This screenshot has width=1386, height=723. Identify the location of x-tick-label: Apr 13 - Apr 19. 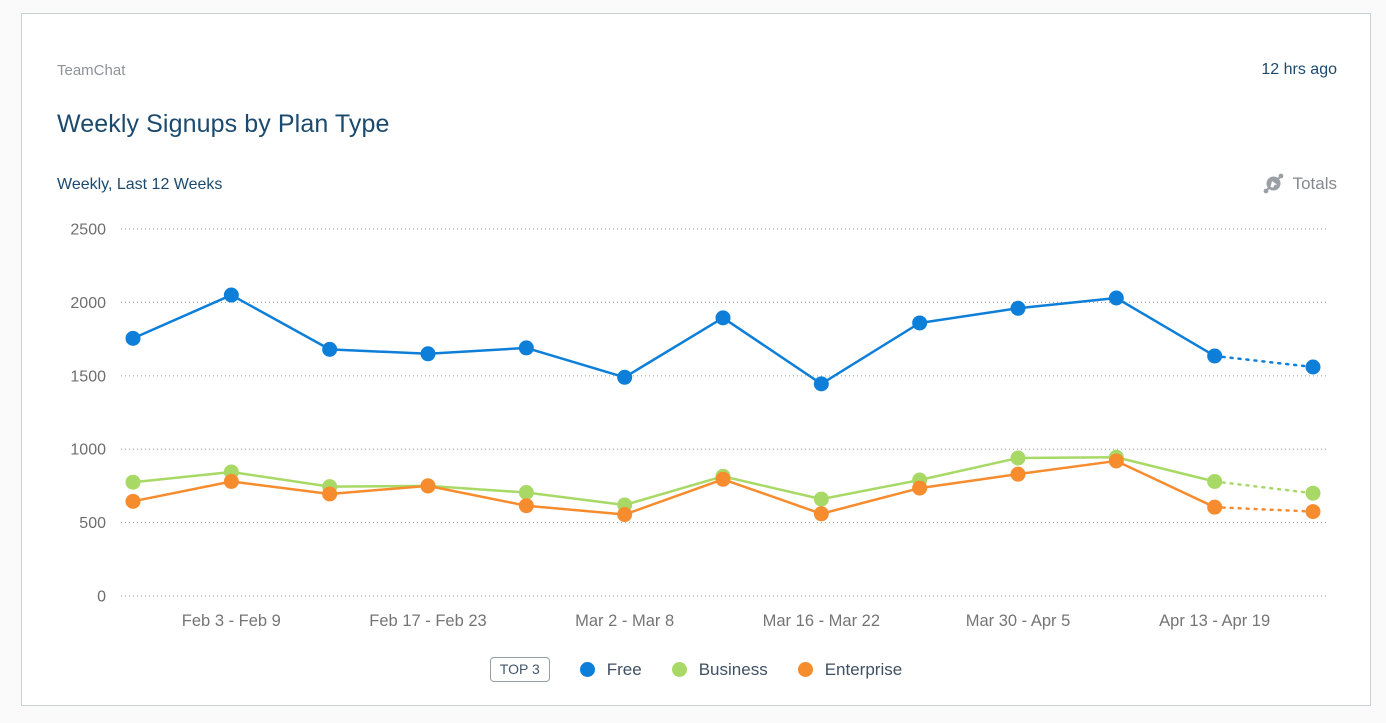
(1214, 621).